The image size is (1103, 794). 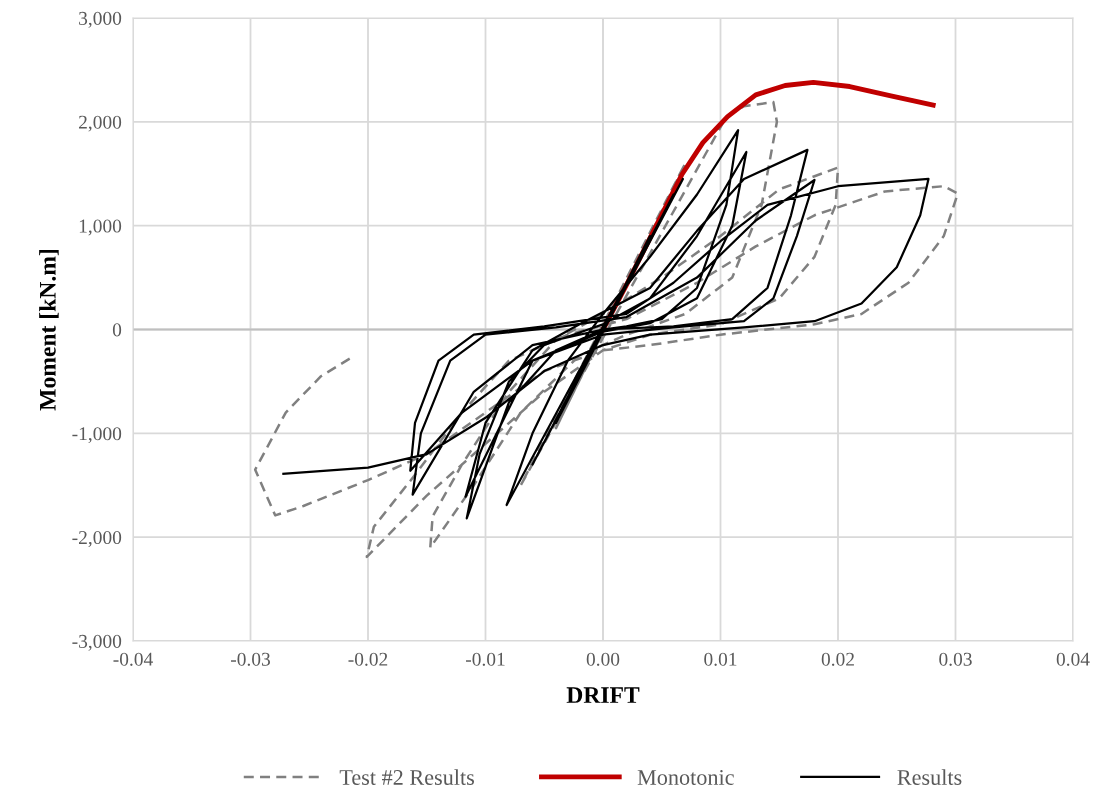 What do you see at coordinates (603, 659) in the screenshot?
I see `x-tick-label: 0.00` at bounding box center [603, 659].